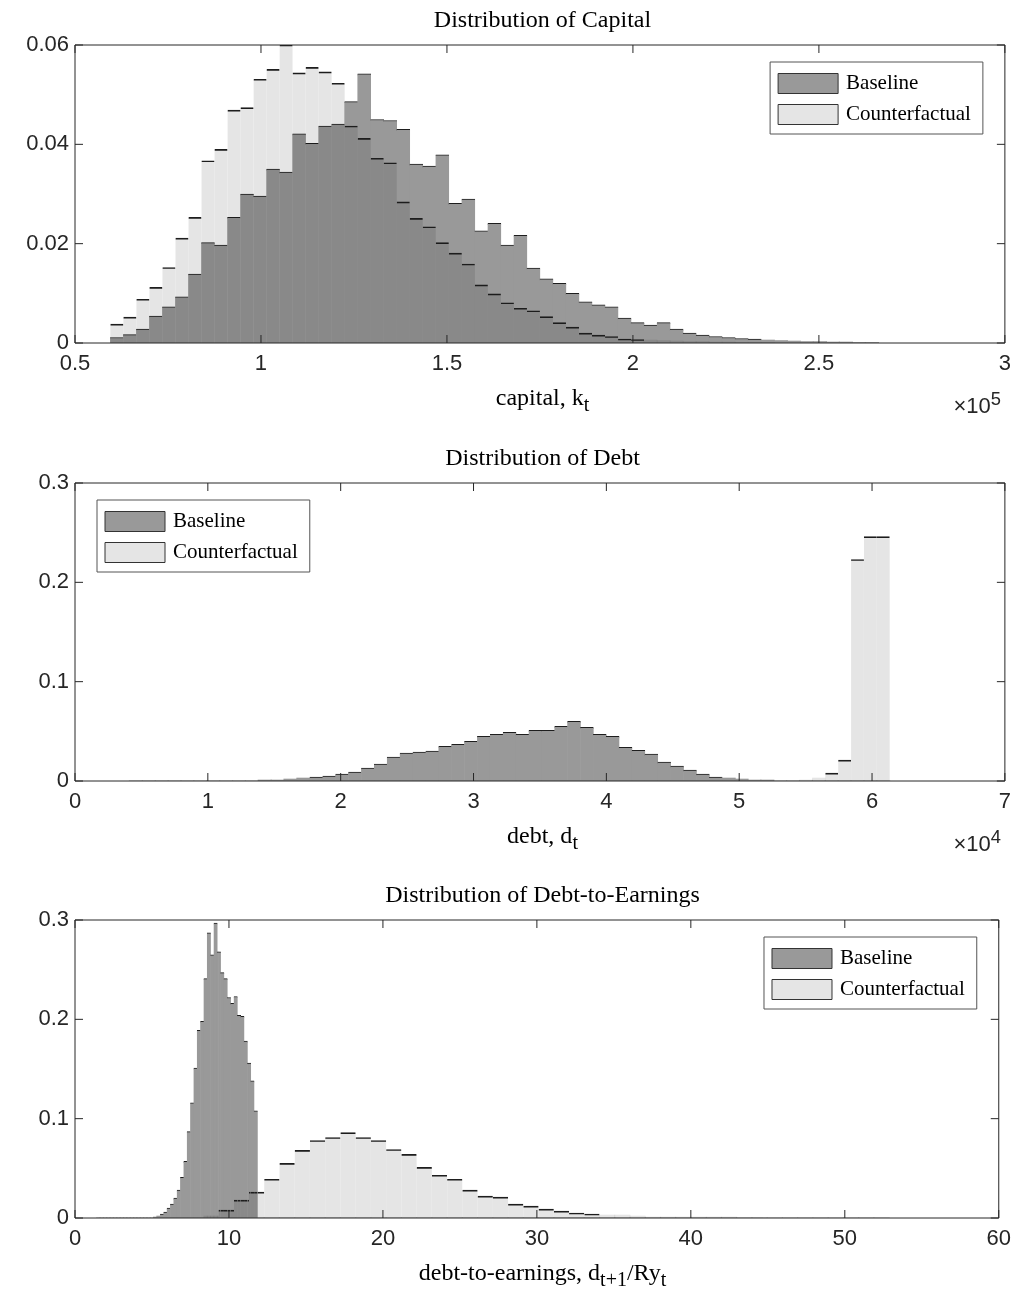 The width and height of the screenshot is (1019, 1298). What do you see at coordinates (606, 801) in the screenshot?
I see `x-tick-label: 4` at bounding box center [606, 801].